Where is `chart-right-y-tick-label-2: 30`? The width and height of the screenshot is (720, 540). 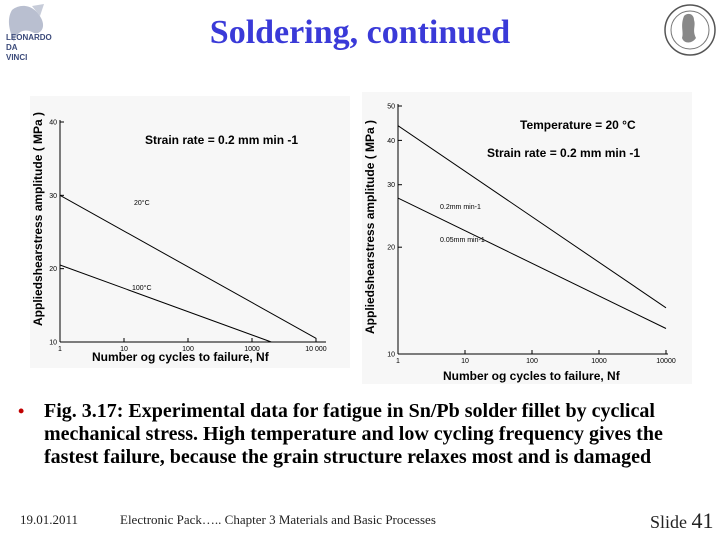 chart-right-y-tick-label-2: 30 is located at coordinates (391, 185).